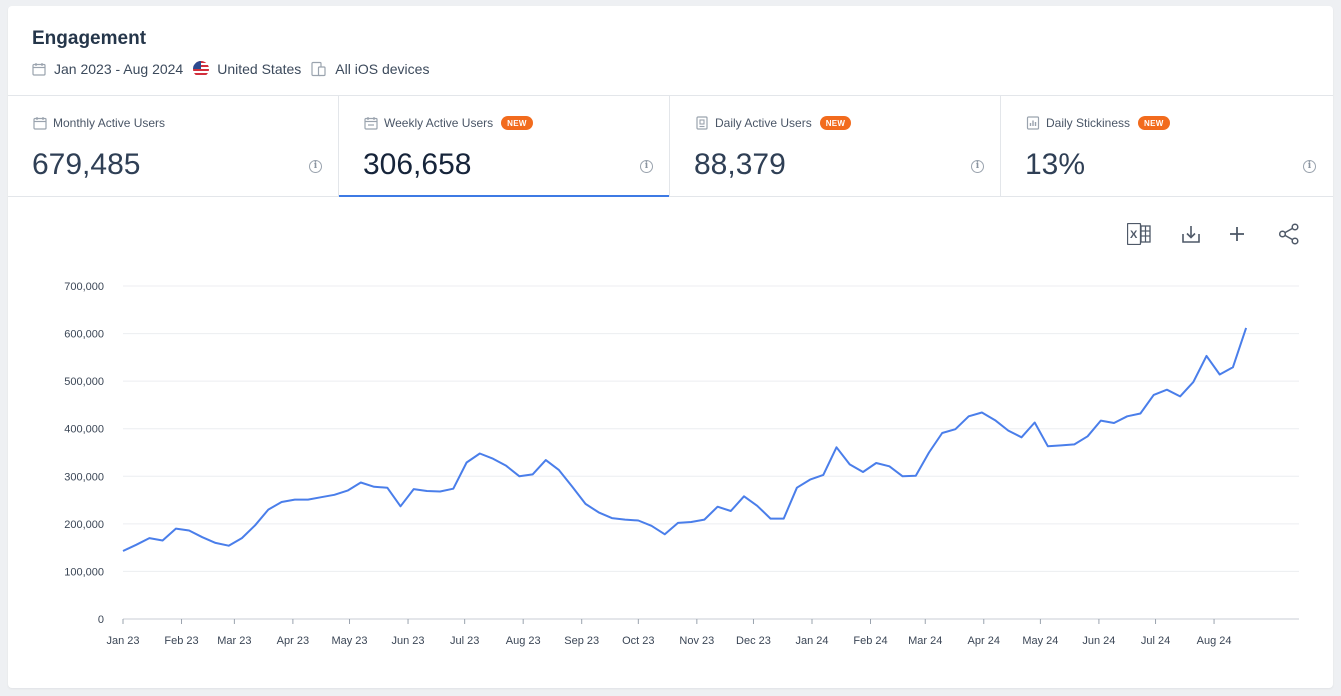  I want to click on metric-label-row: Daily Active Users NEW, so click(773, 123).